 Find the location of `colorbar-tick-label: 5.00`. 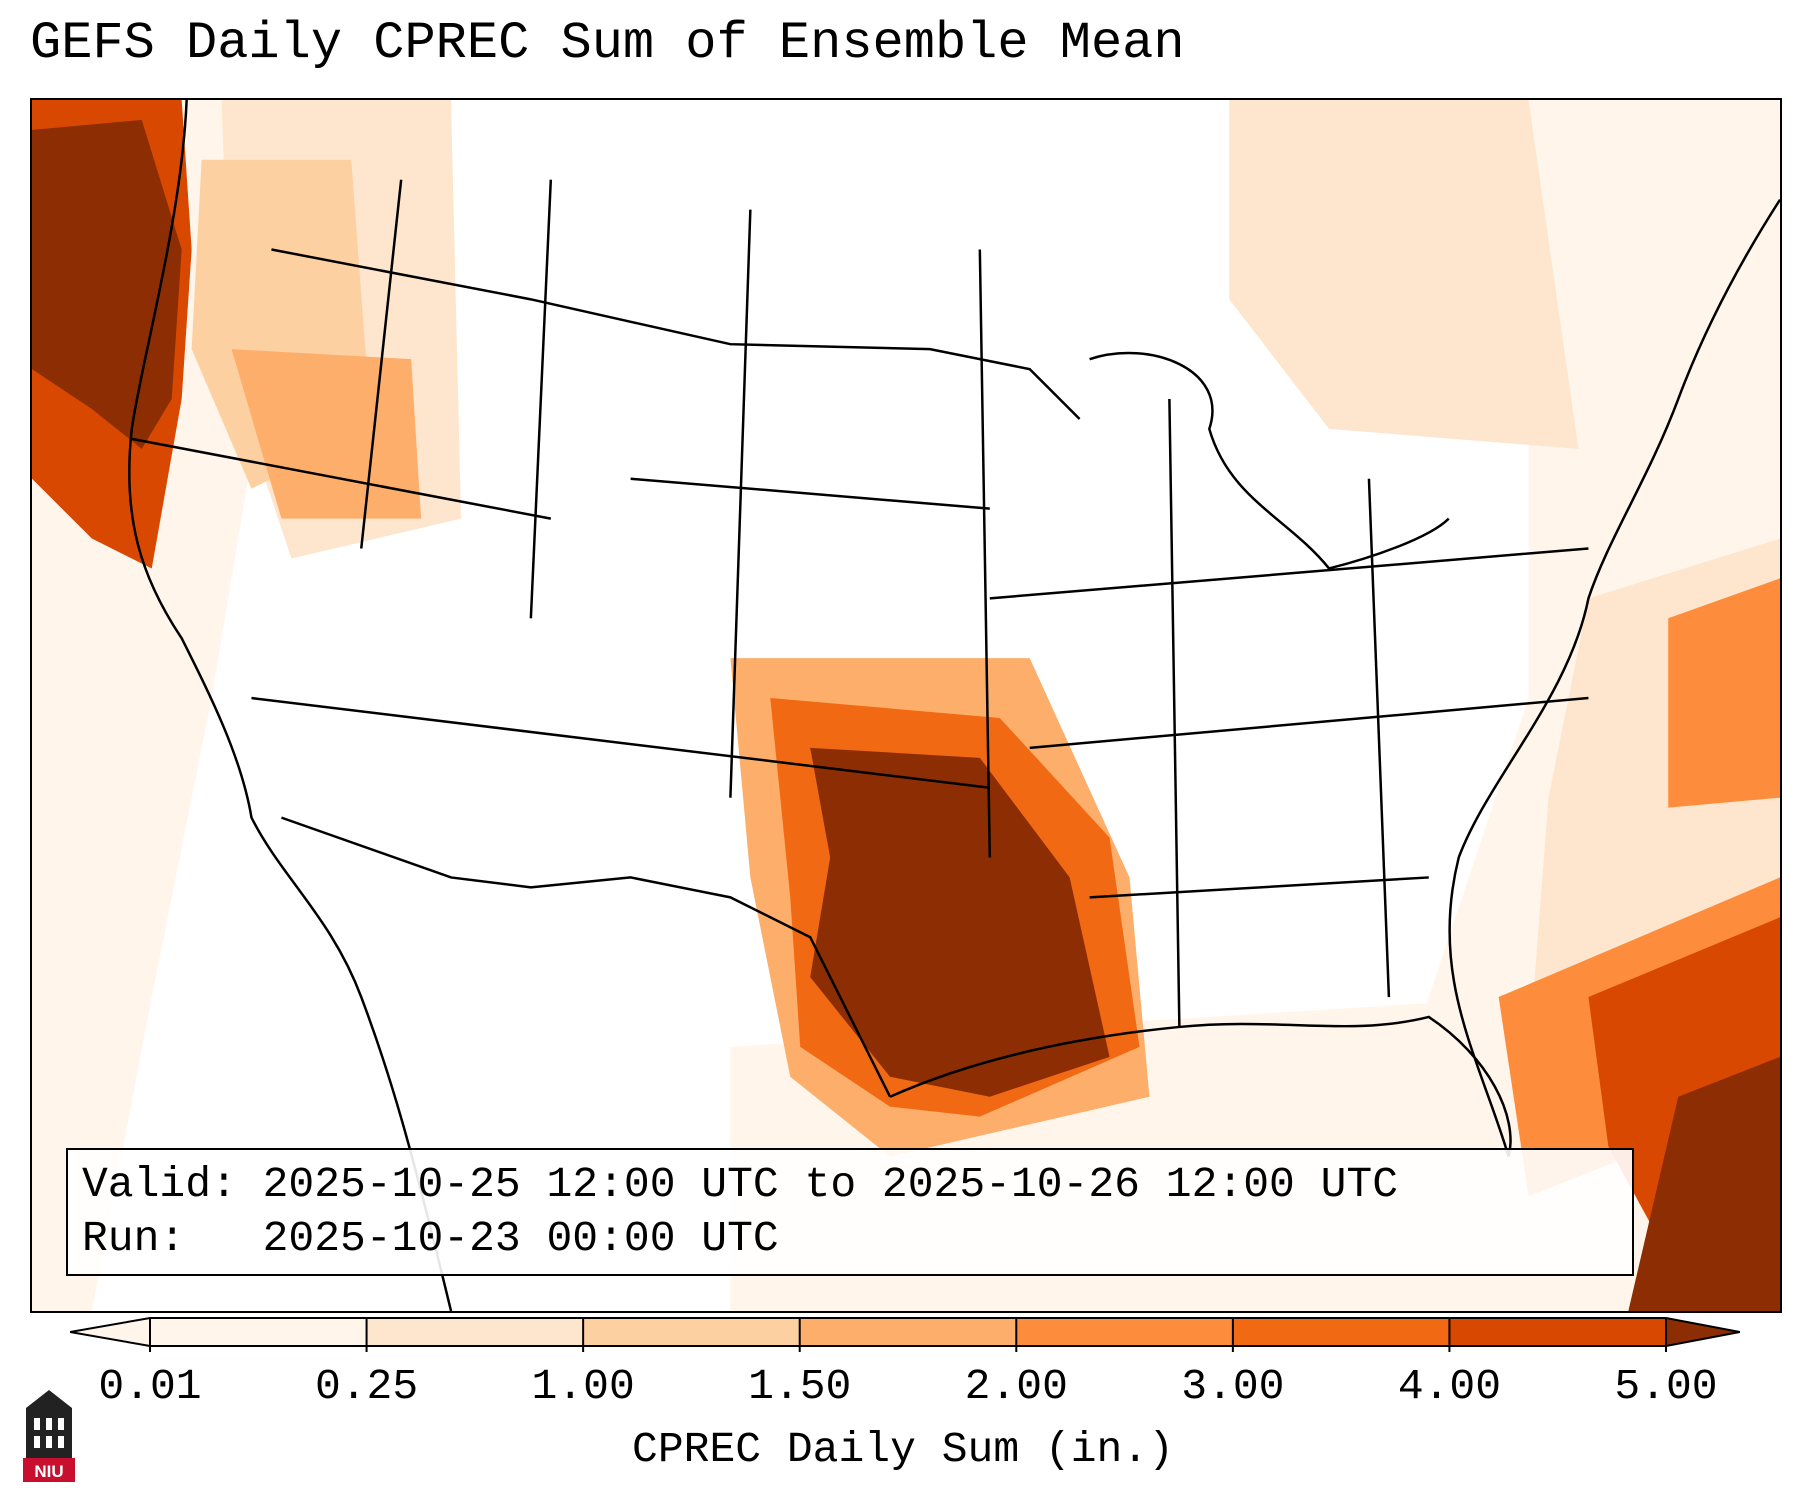

colorbar-tick-label: 5.00 is located at coordinates (1666, 1386).